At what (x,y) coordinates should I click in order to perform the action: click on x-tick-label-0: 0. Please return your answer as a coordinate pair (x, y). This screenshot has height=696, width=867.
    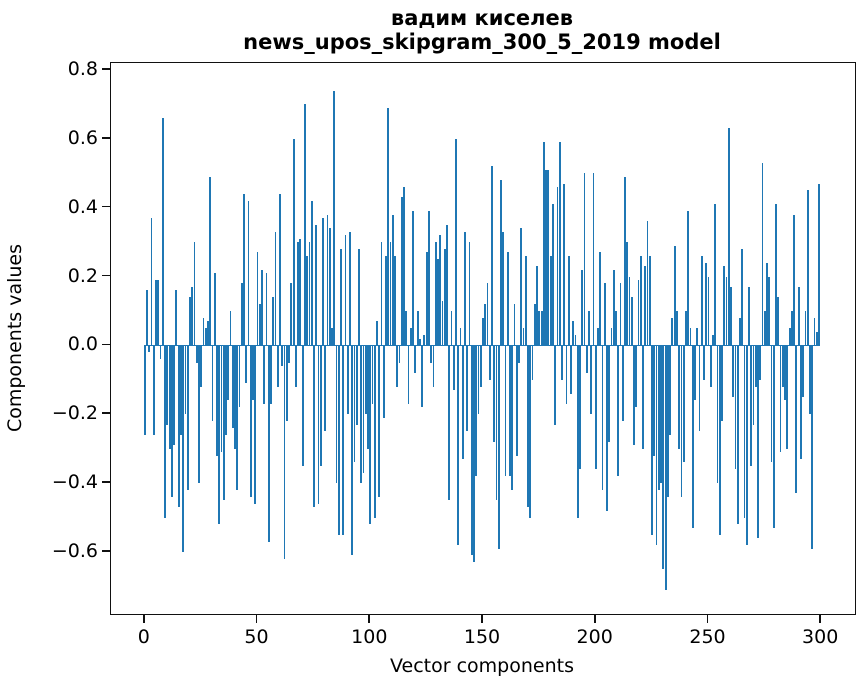
    Looking at the image, I should click on (143, 637).